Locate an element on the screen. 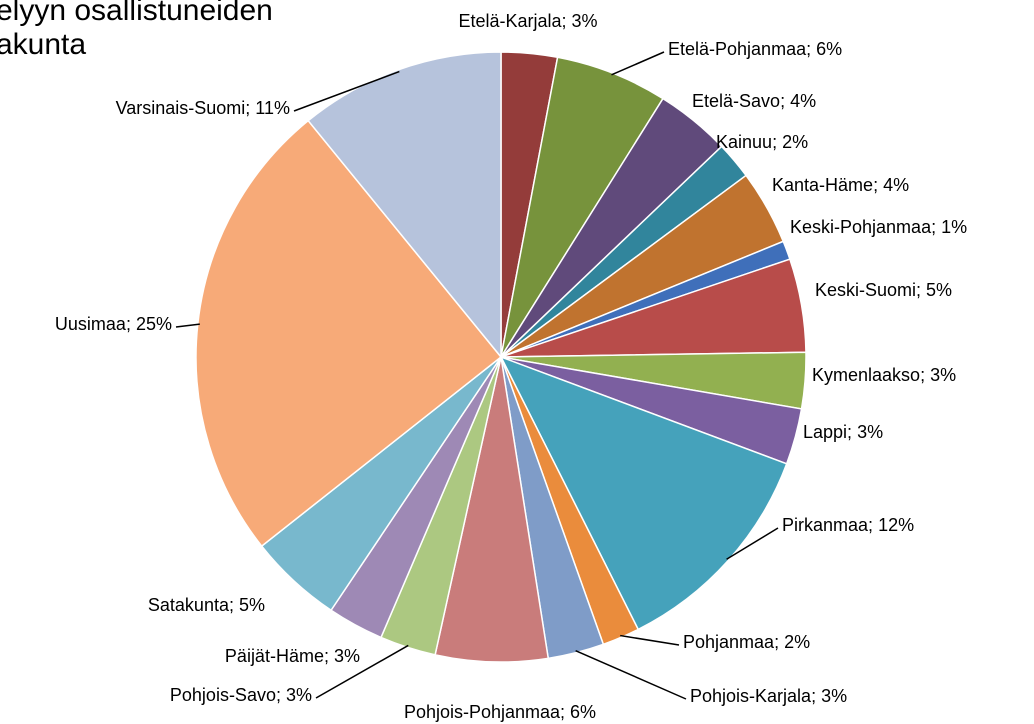 The height and width of the screenshot is (724, 1034). data-label: Pohjois-Pohjanmaa; 6% is located at coordinates (500, 712).